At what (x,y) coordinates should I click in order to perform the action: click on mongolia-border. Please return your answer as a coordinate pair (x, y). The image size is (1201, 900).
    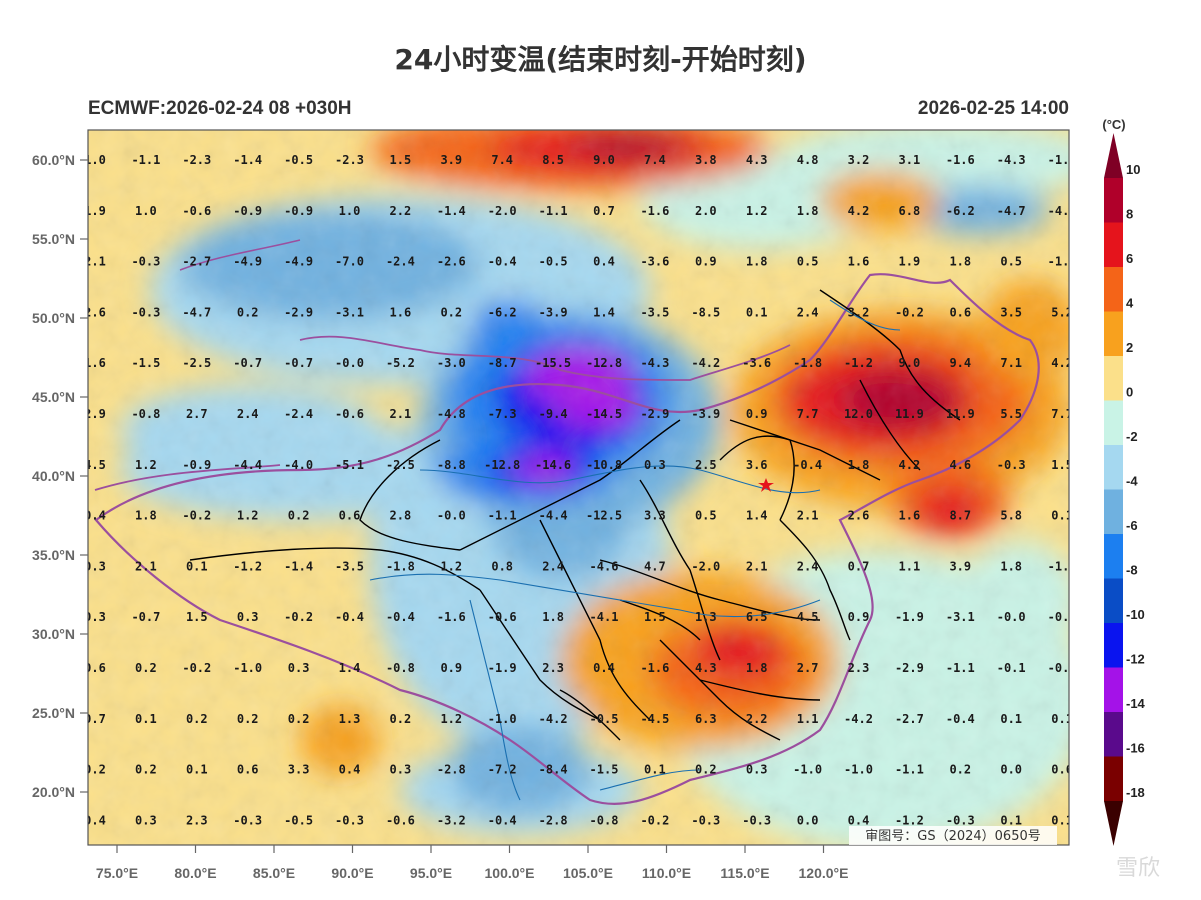
    Looking at the image, I should click on (545, 358).